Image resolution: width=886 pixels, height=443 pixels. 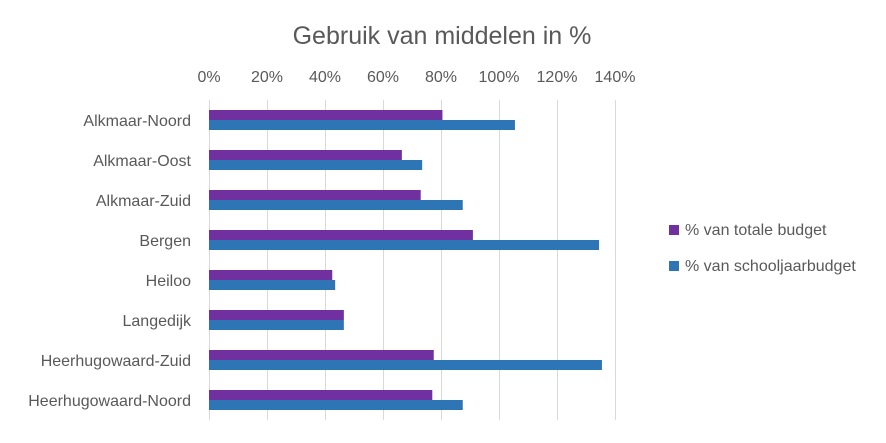 What do you see at coordinates (267, 77) in the screenshot?
I see `x-tick-label: 20%` at bounding box center [267, 77].